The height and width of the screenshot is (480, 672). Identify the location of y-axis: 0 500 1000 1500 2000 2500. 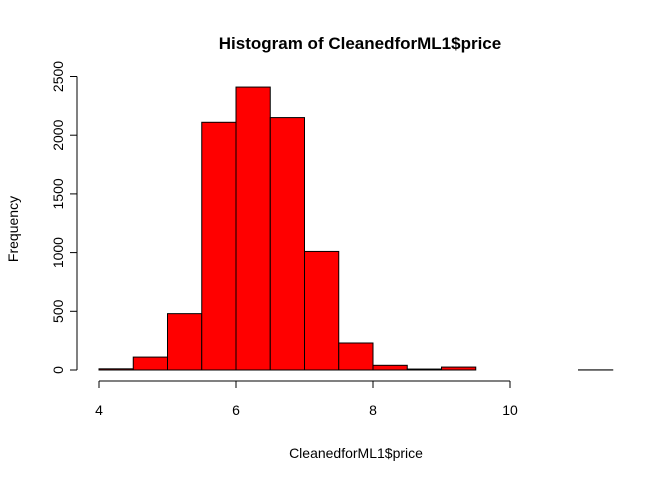
(64, 217).